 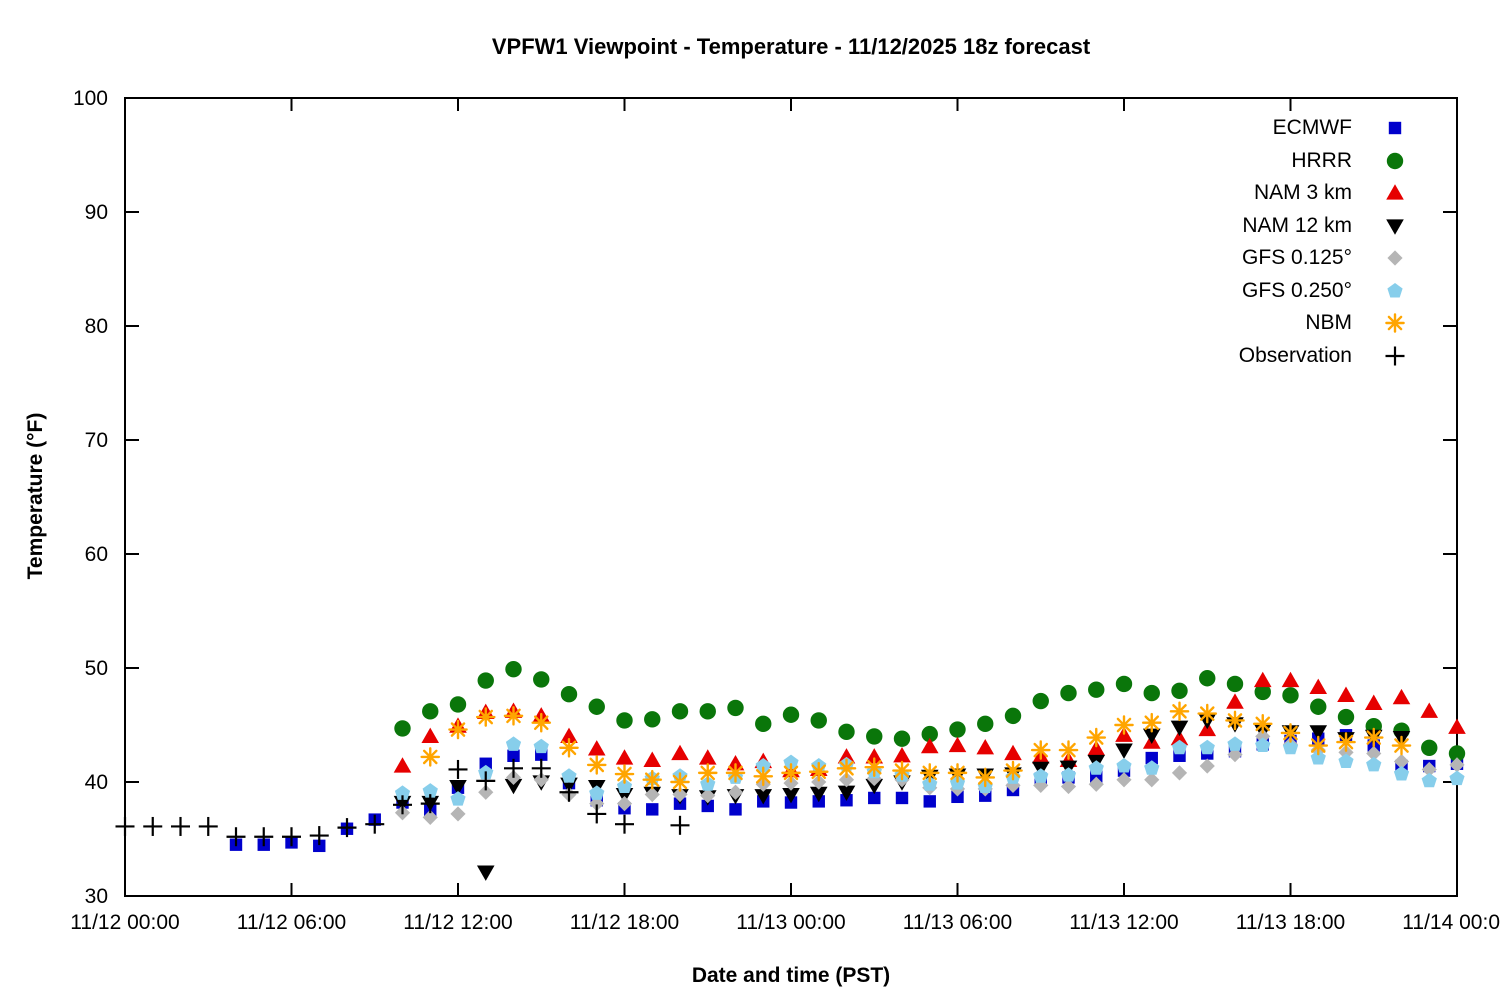 What do you see at coordinates (96, 896) in the screenshot?
I see `svg-text: 30` at bounding box center [96, 896].